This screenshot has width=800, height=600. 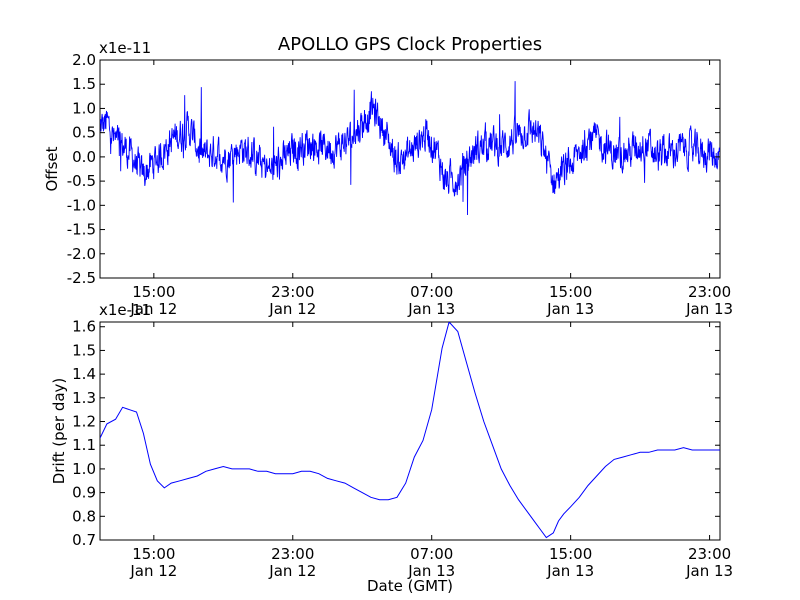 What do you see at coordinates (84, 327) in the screenshot?
I see `drift-y-tick-label: 1.6` at bounding box center [84, 327].